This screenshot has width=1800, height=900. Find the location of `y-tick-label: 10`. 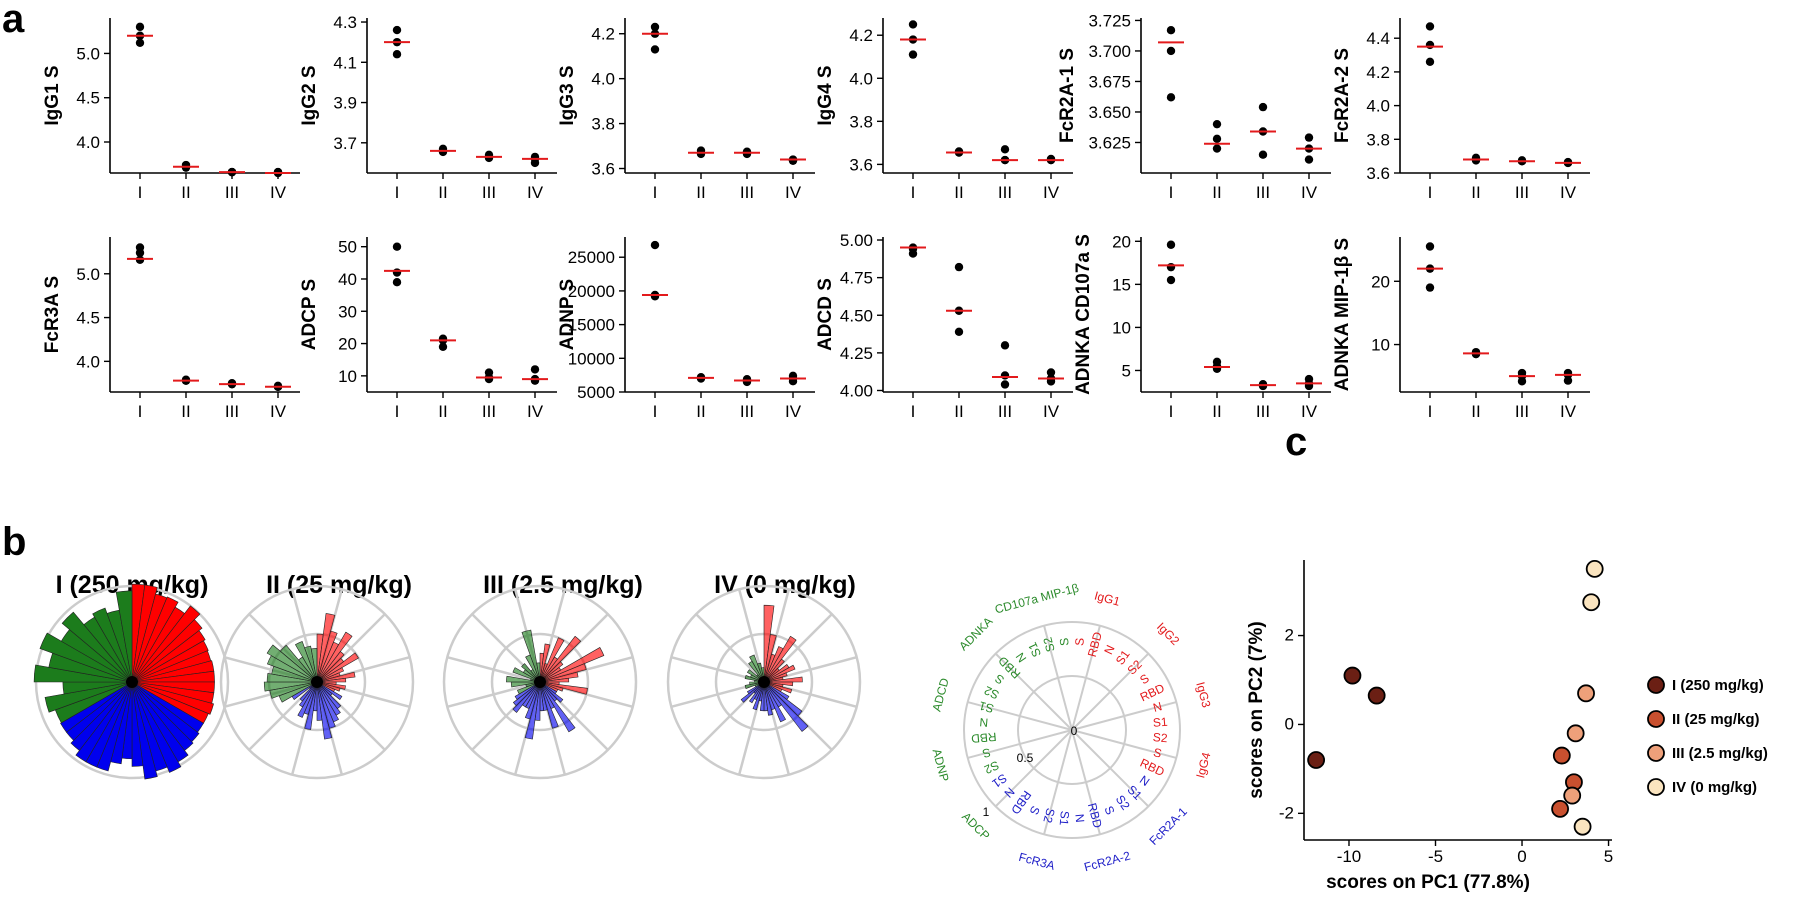

y-tick-label: 10 is located at coordinates (347, 376).